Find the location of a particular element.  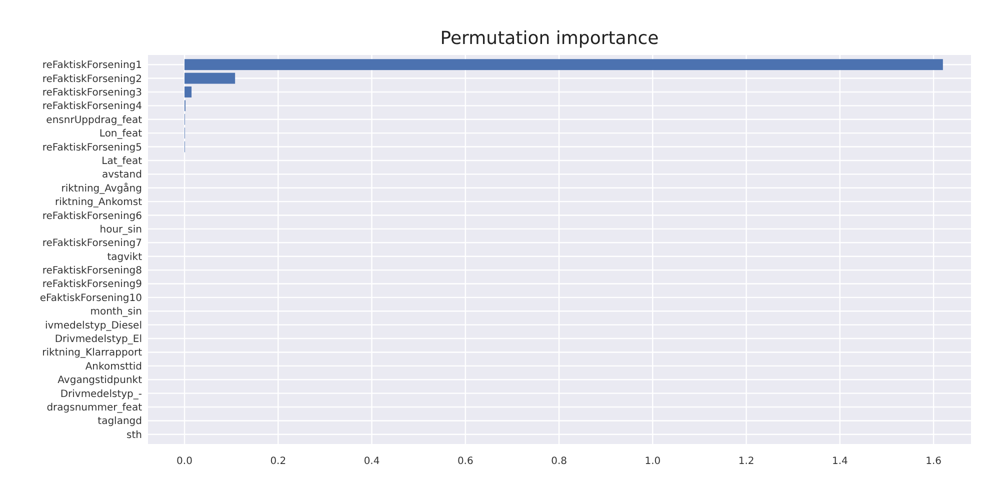

y-tick-label: reFaktiskForsening4 is located at coordinates (92, 106).